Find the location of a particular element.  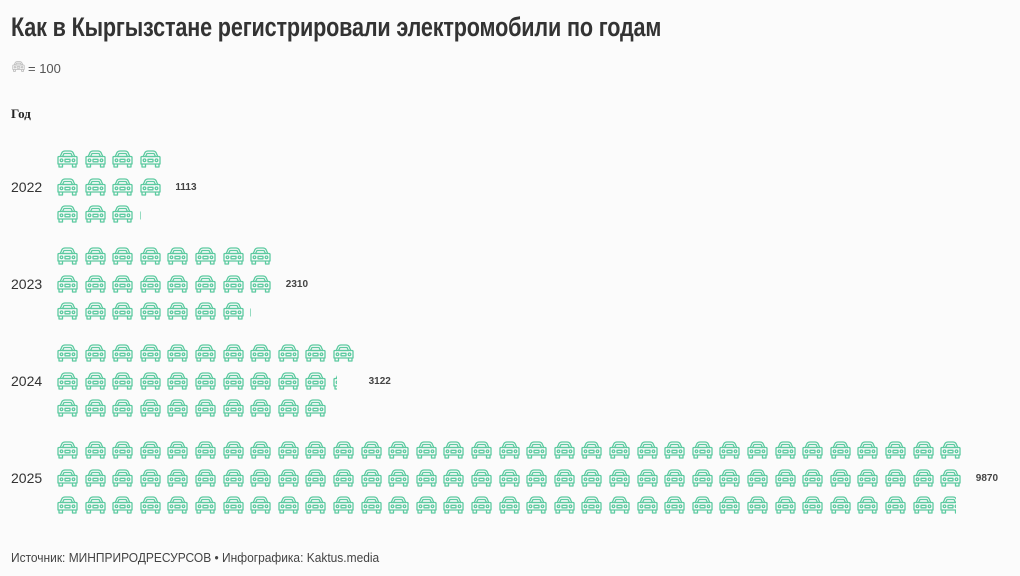

year-group-2022: 2022 1113 is located at coordinates (510, 191).